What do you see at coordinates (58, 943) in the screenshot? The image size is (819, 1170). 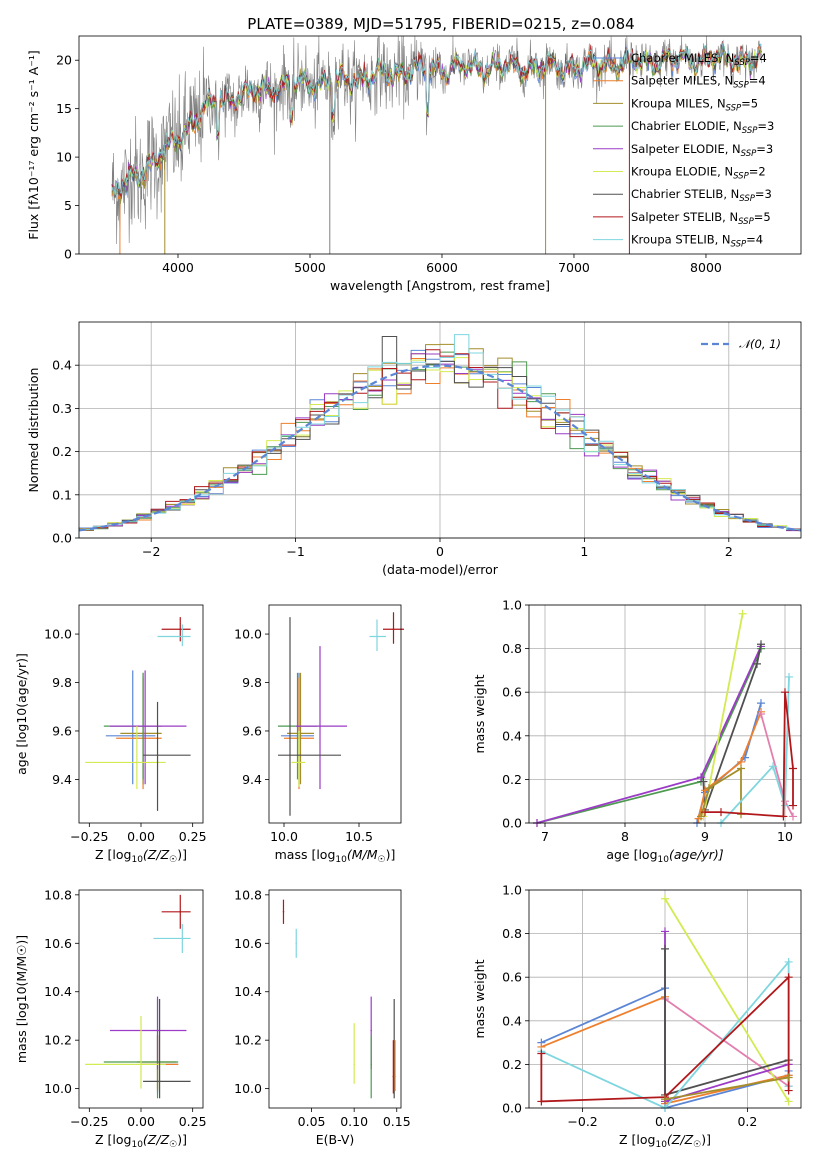 I see `y-tick-label: 10.6` at bounding box center [58, 943].